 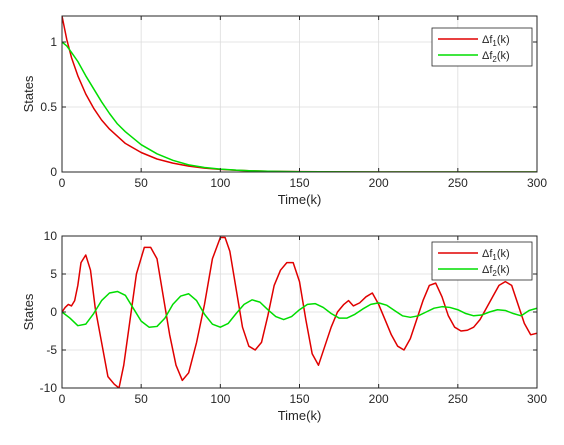 What do you see at coordinates (53, 42) in the screenshot?
I see `y-tick-label: 1` at bounding box center [53, 42].